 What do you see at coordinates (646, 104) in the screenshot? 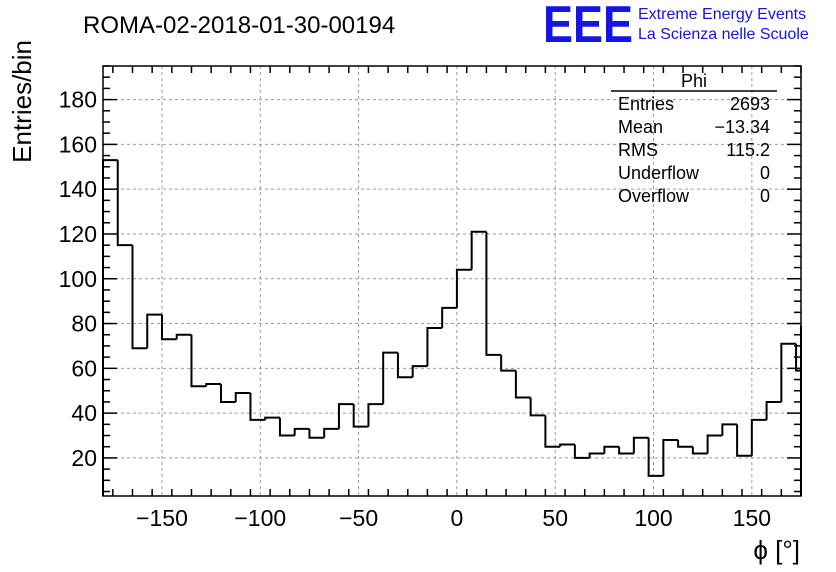
I see `stats-label-entries: Entries` at bounding box center [646, 104].